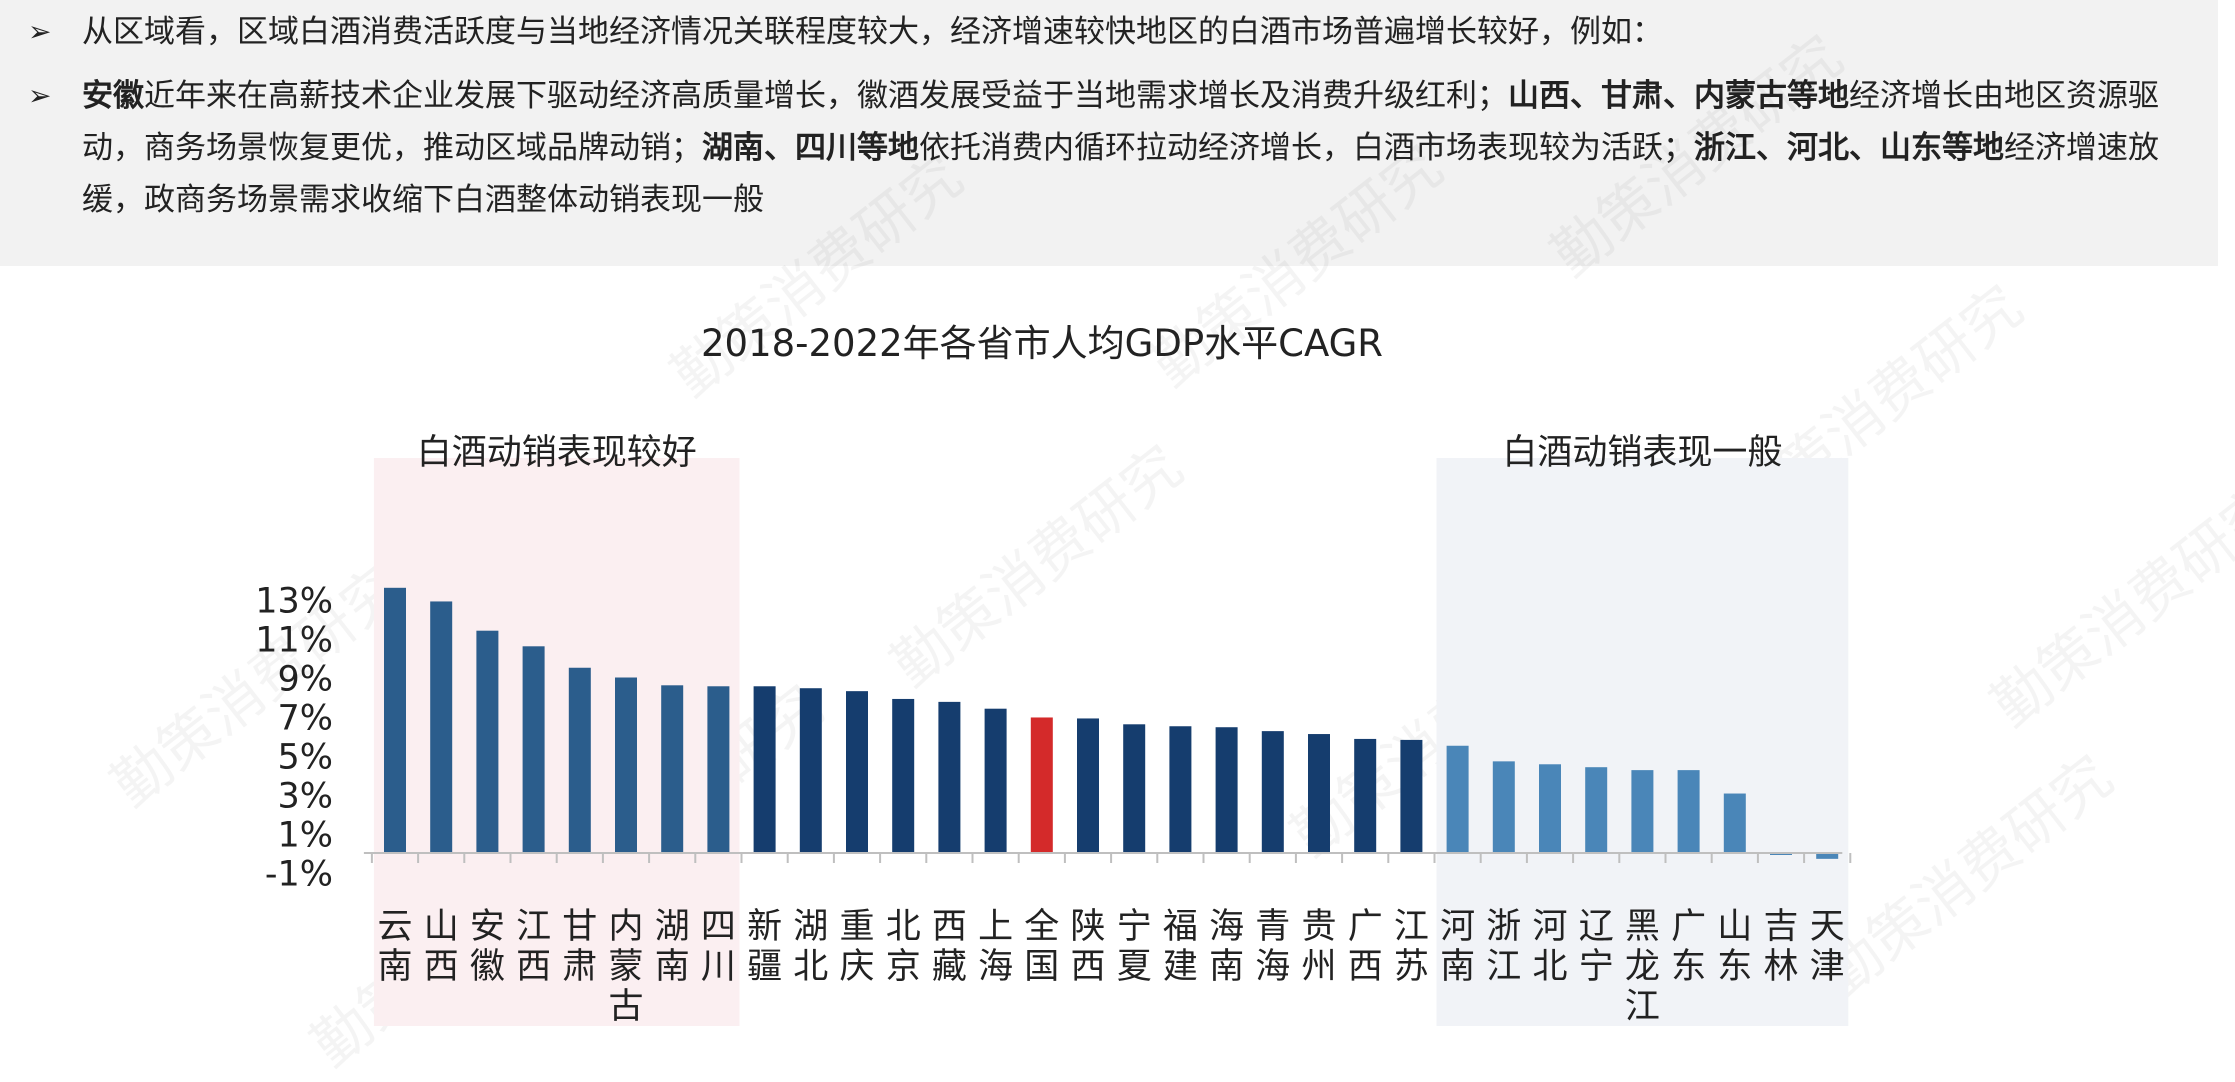  I want to click on bar-湖北, so click(810, 770).